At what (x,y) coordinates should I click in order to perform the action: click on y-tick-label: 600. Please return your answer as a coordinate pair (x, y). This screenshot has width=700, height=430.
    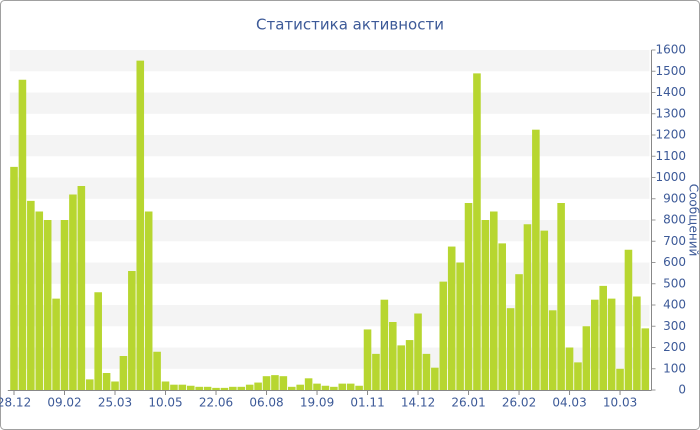
    Looking at the image, I should click on (674, 262).